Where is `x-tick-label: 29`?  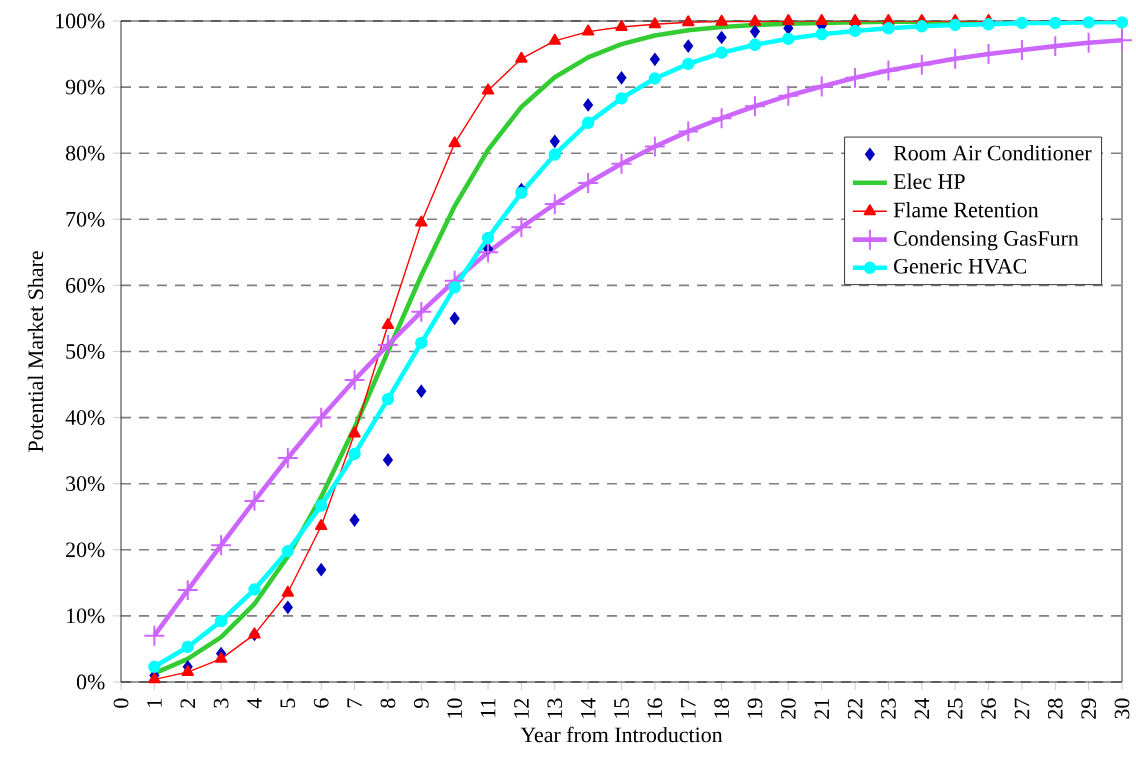 x-tick-label: 29 is located at coordinates (1088, 708).